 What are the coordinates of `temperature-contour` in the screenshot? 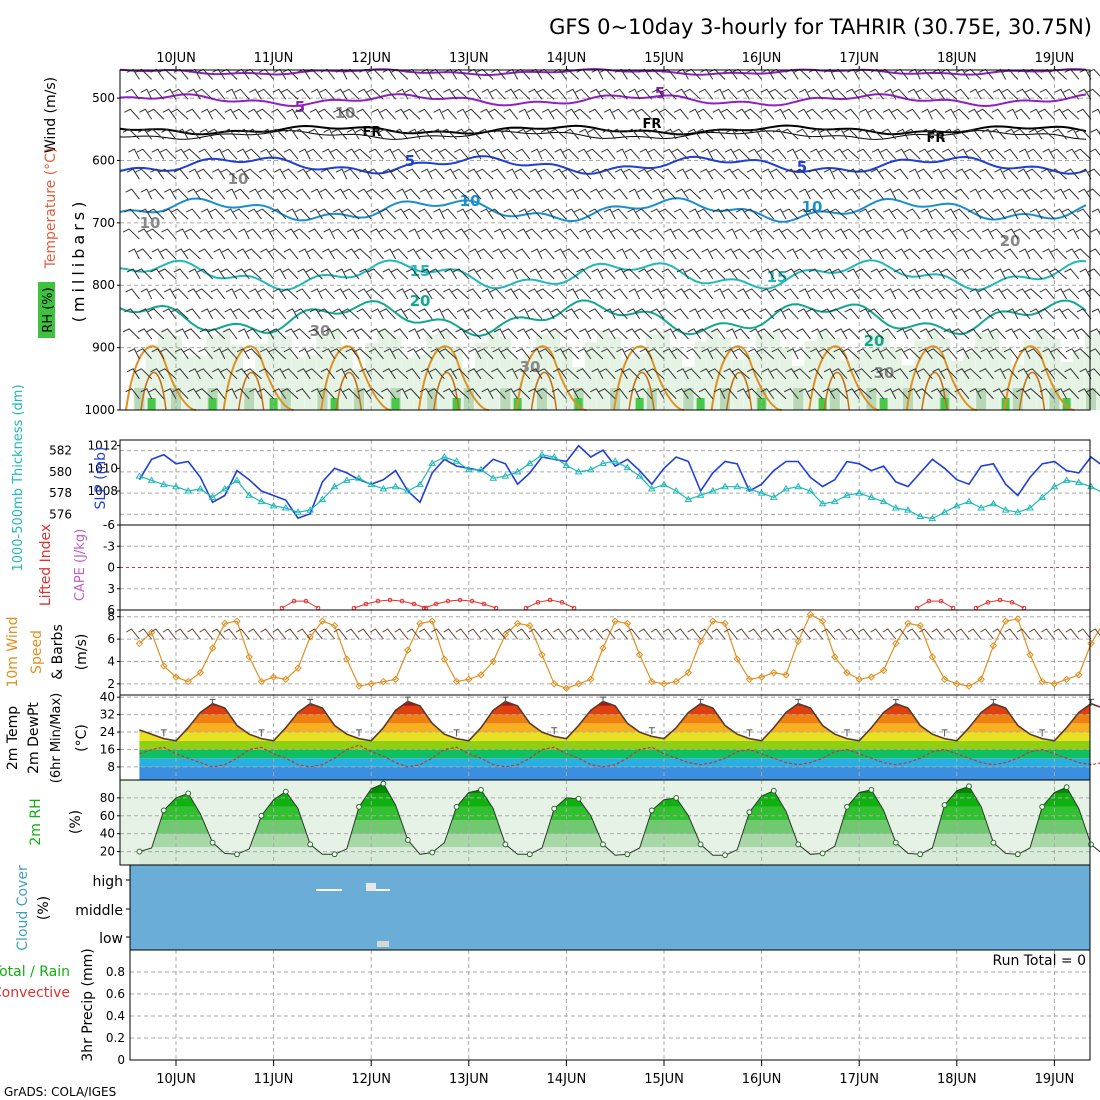 It's located at (844, 378).